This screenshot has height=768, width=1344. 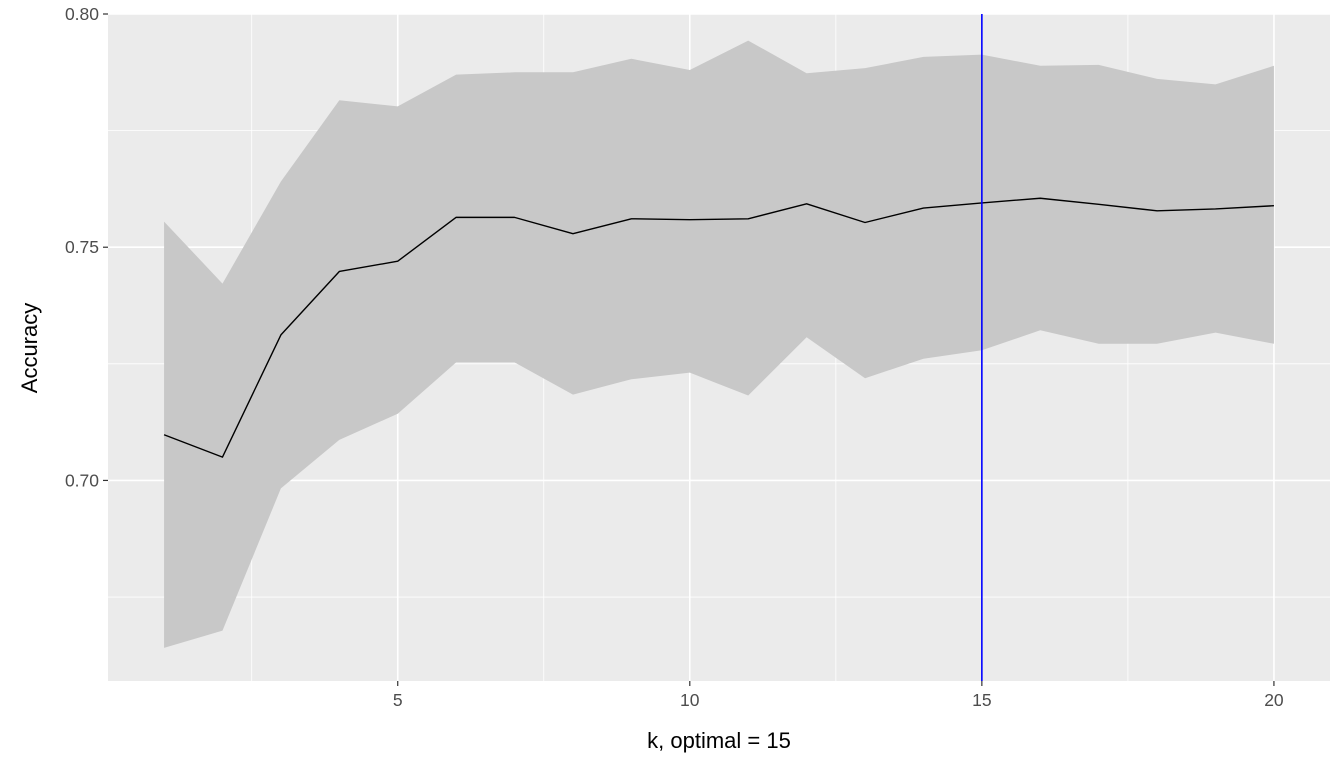 I want to click on y-tick-label: 0.70, so click(x=82, y=480).